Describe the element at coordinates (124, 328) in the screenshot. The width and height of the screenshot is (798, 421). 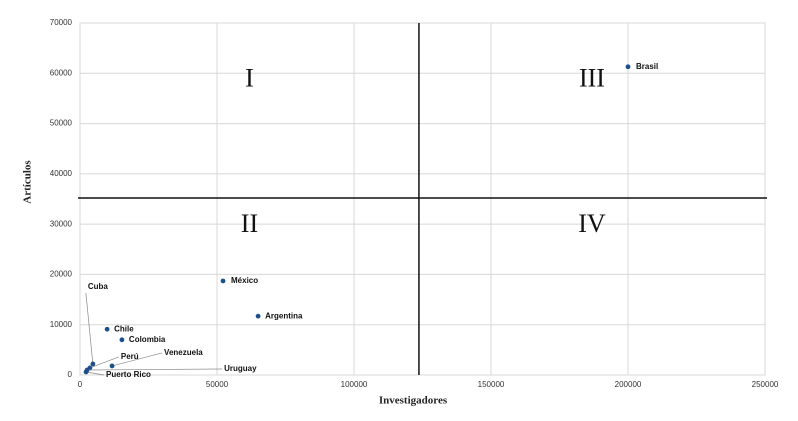
I see `point-label: Chile` at that location.